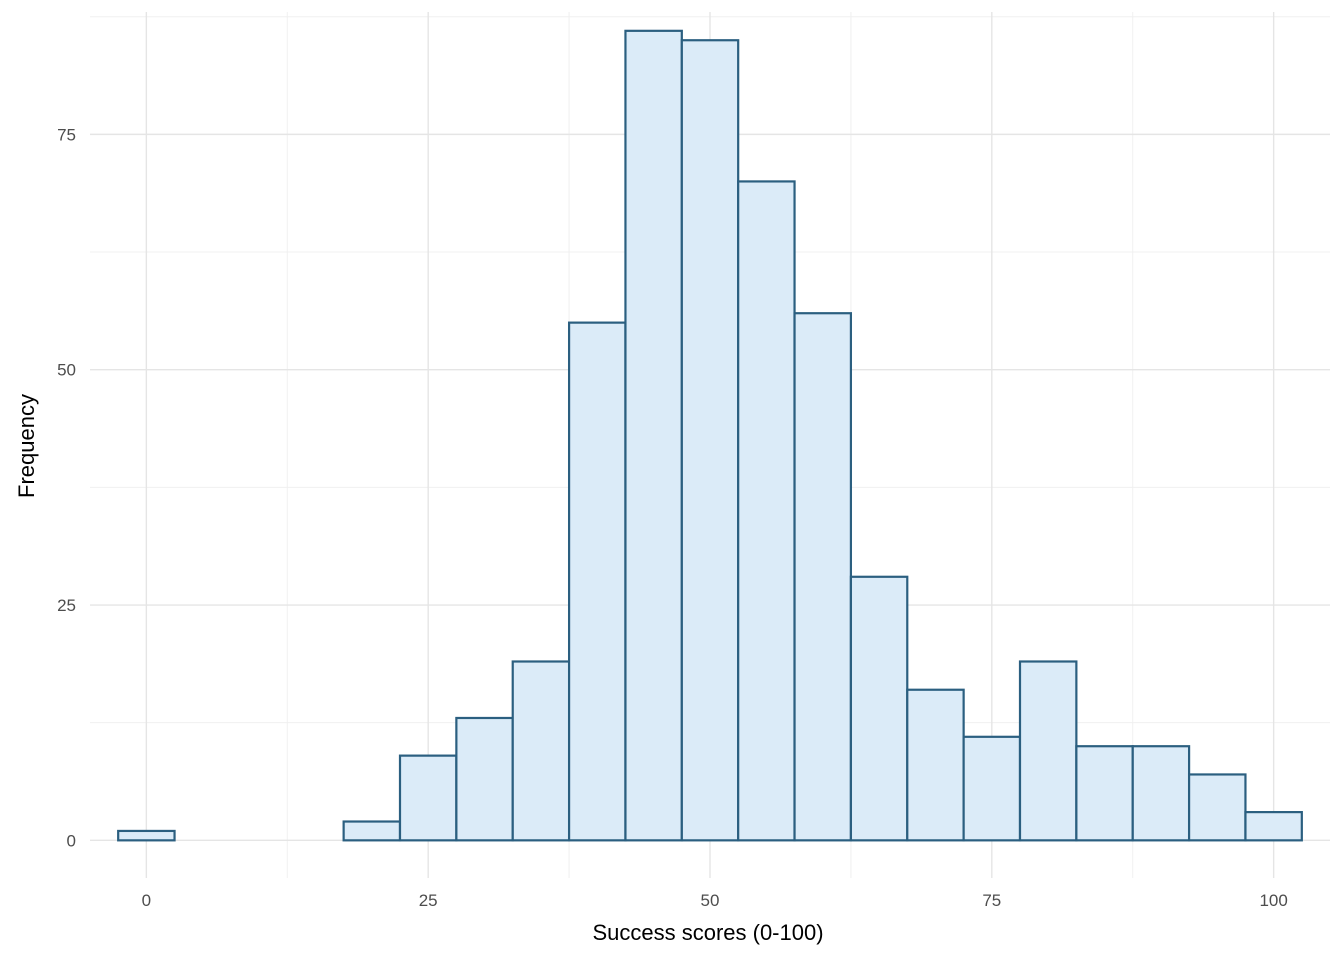  I want to click on x-axis-title: Success scores (0-100), so click(707, 932).